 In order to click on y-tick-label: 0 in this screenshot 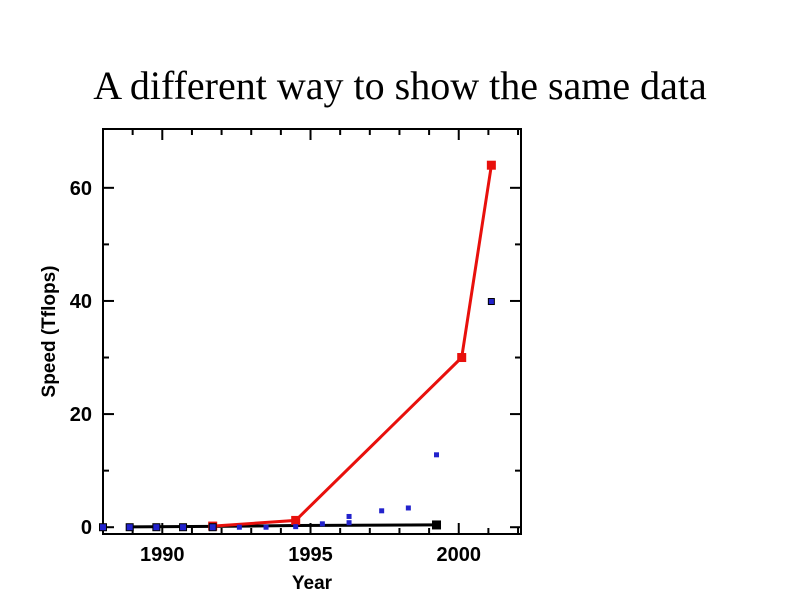, I will do `click(86, 528)`.